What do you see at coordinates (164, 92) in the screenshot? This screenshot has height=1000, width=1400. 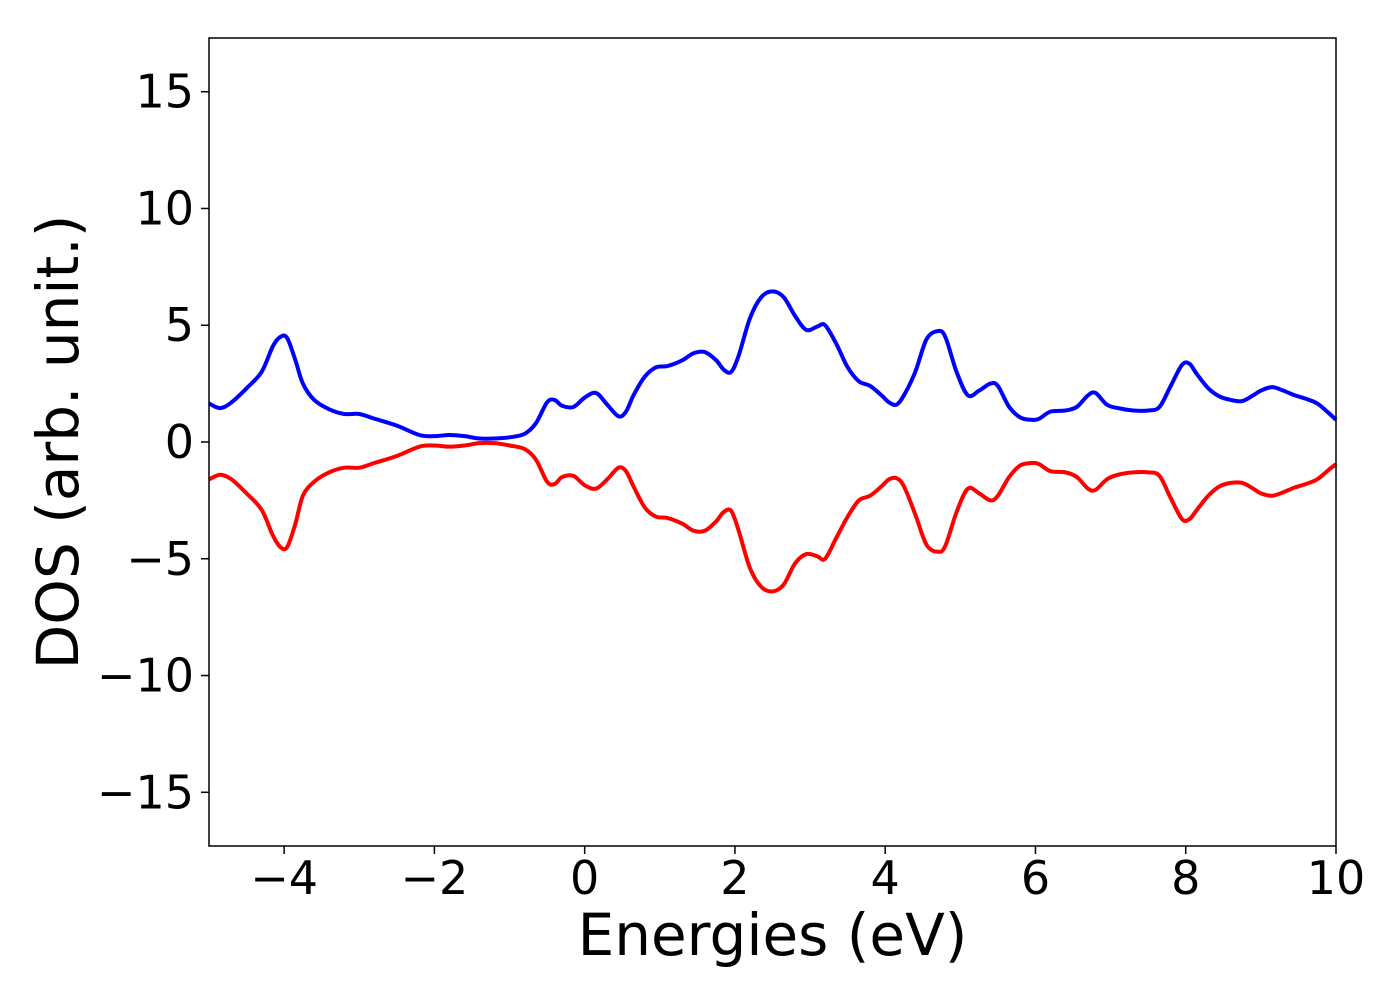 I see `y-tick-label: 15` at bounding box center [164, 92].